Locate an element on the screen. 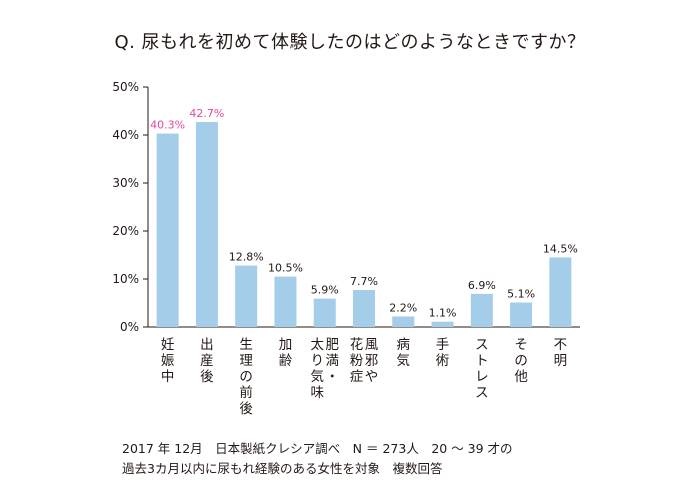 Image resolution: width=700 pixels, height=500 pixels. category-label-char: 粉 is located at coordinates (357, 361).